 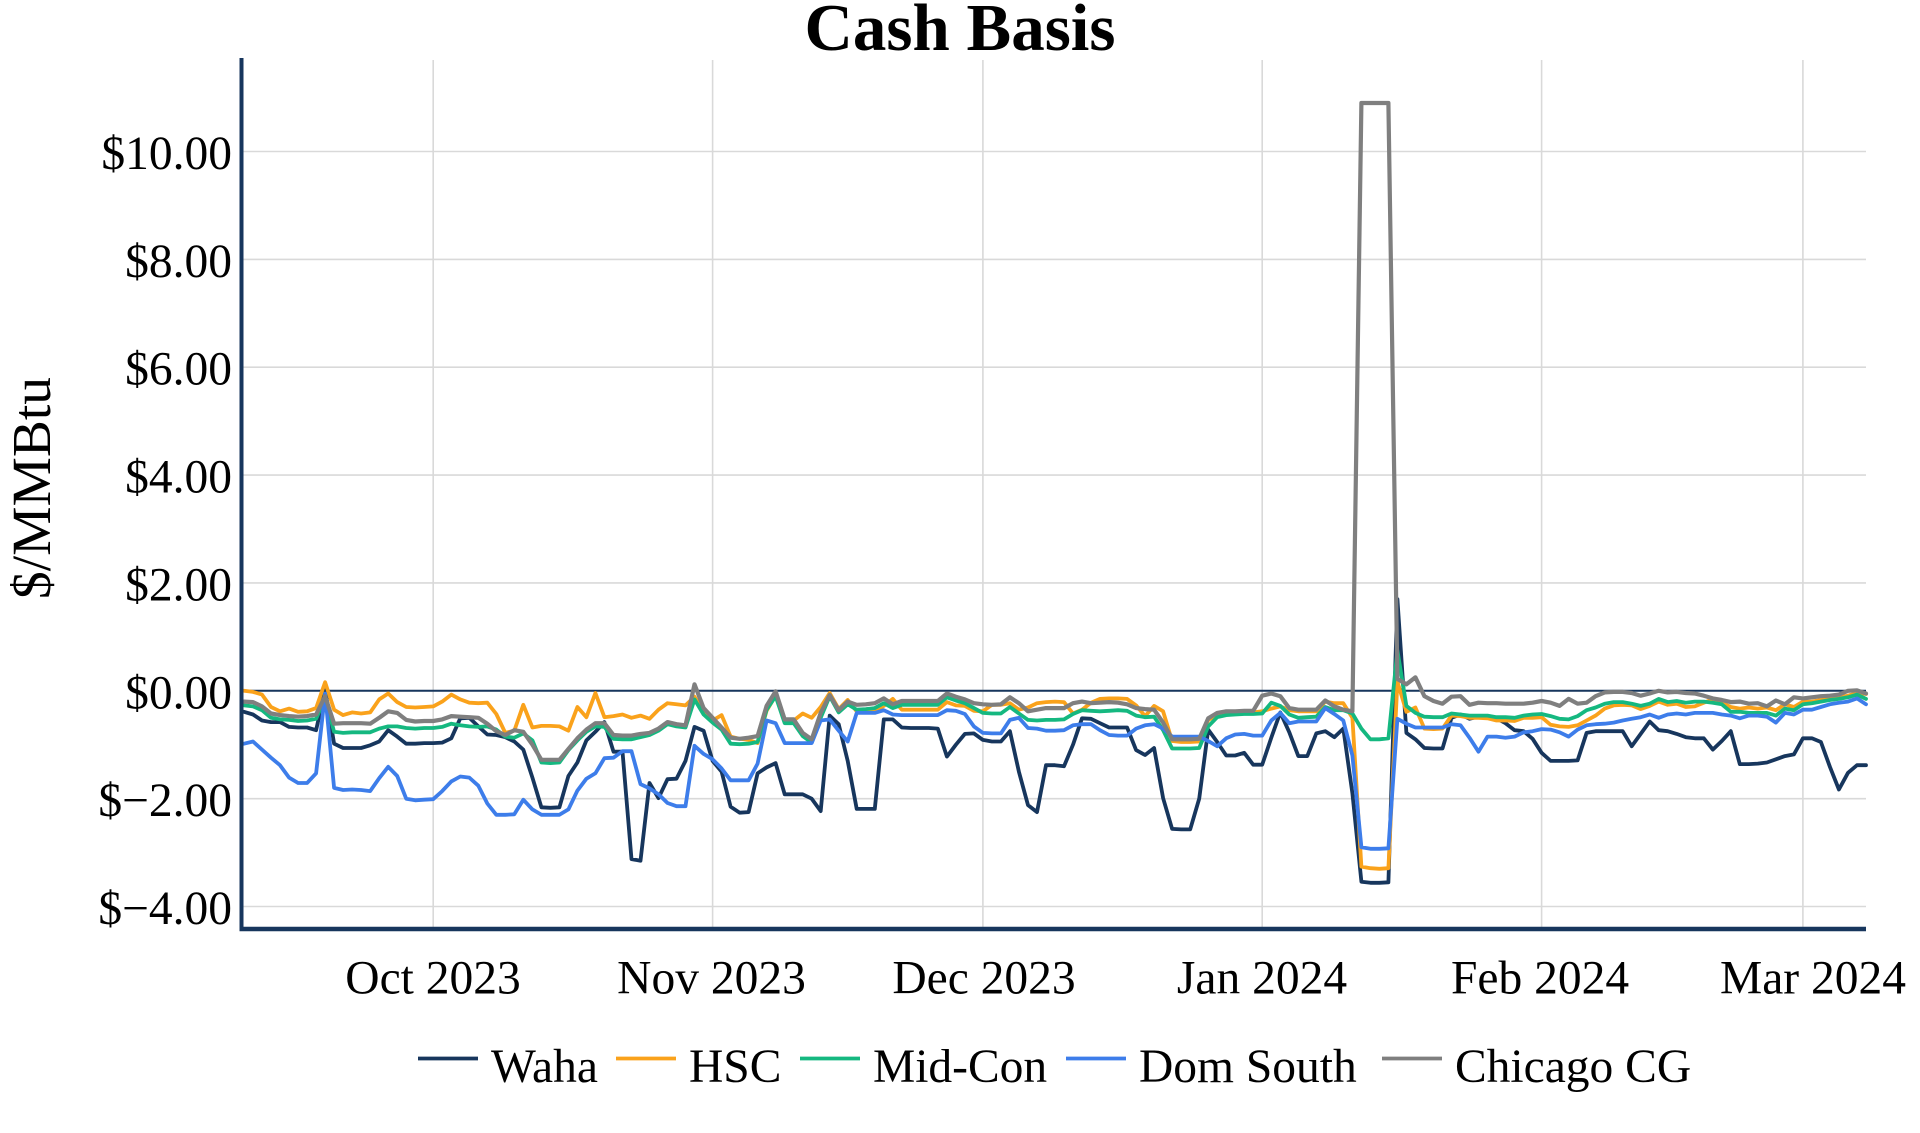 What do you see at coordinates (1813, 979) in the screenshot?
I see `svg-text: Mar 2024` at bounding box center [1813, 979].